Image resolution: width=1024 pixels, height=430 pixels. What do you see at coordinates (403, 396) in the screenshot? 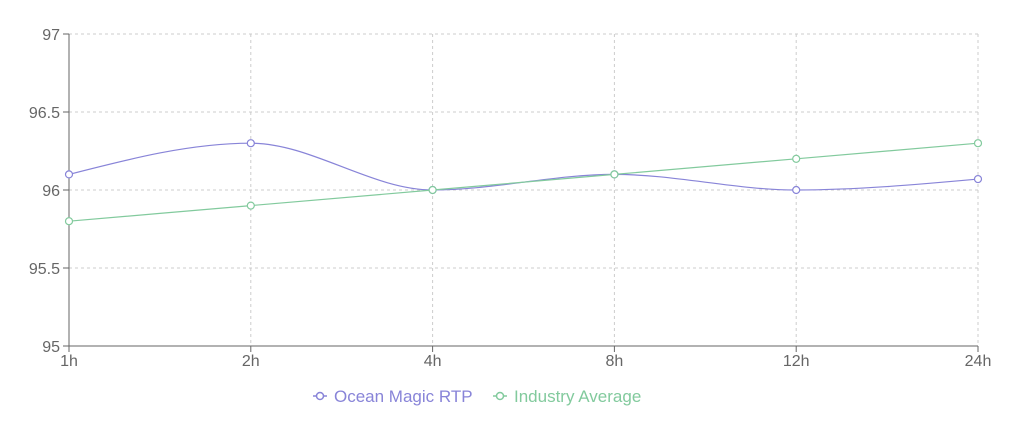
I see `legend-label: Ocean Magic RTP` at bounding box center [403, 396].